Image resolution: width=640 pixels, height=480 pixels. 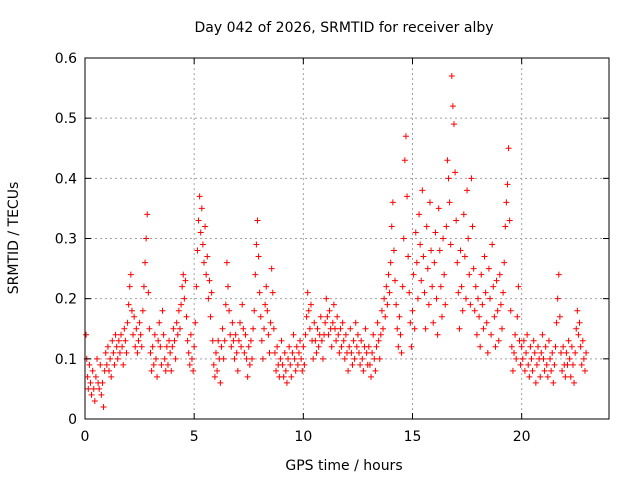 I want to click on y-tick-label: 0.5, so click(x=66, y=119).